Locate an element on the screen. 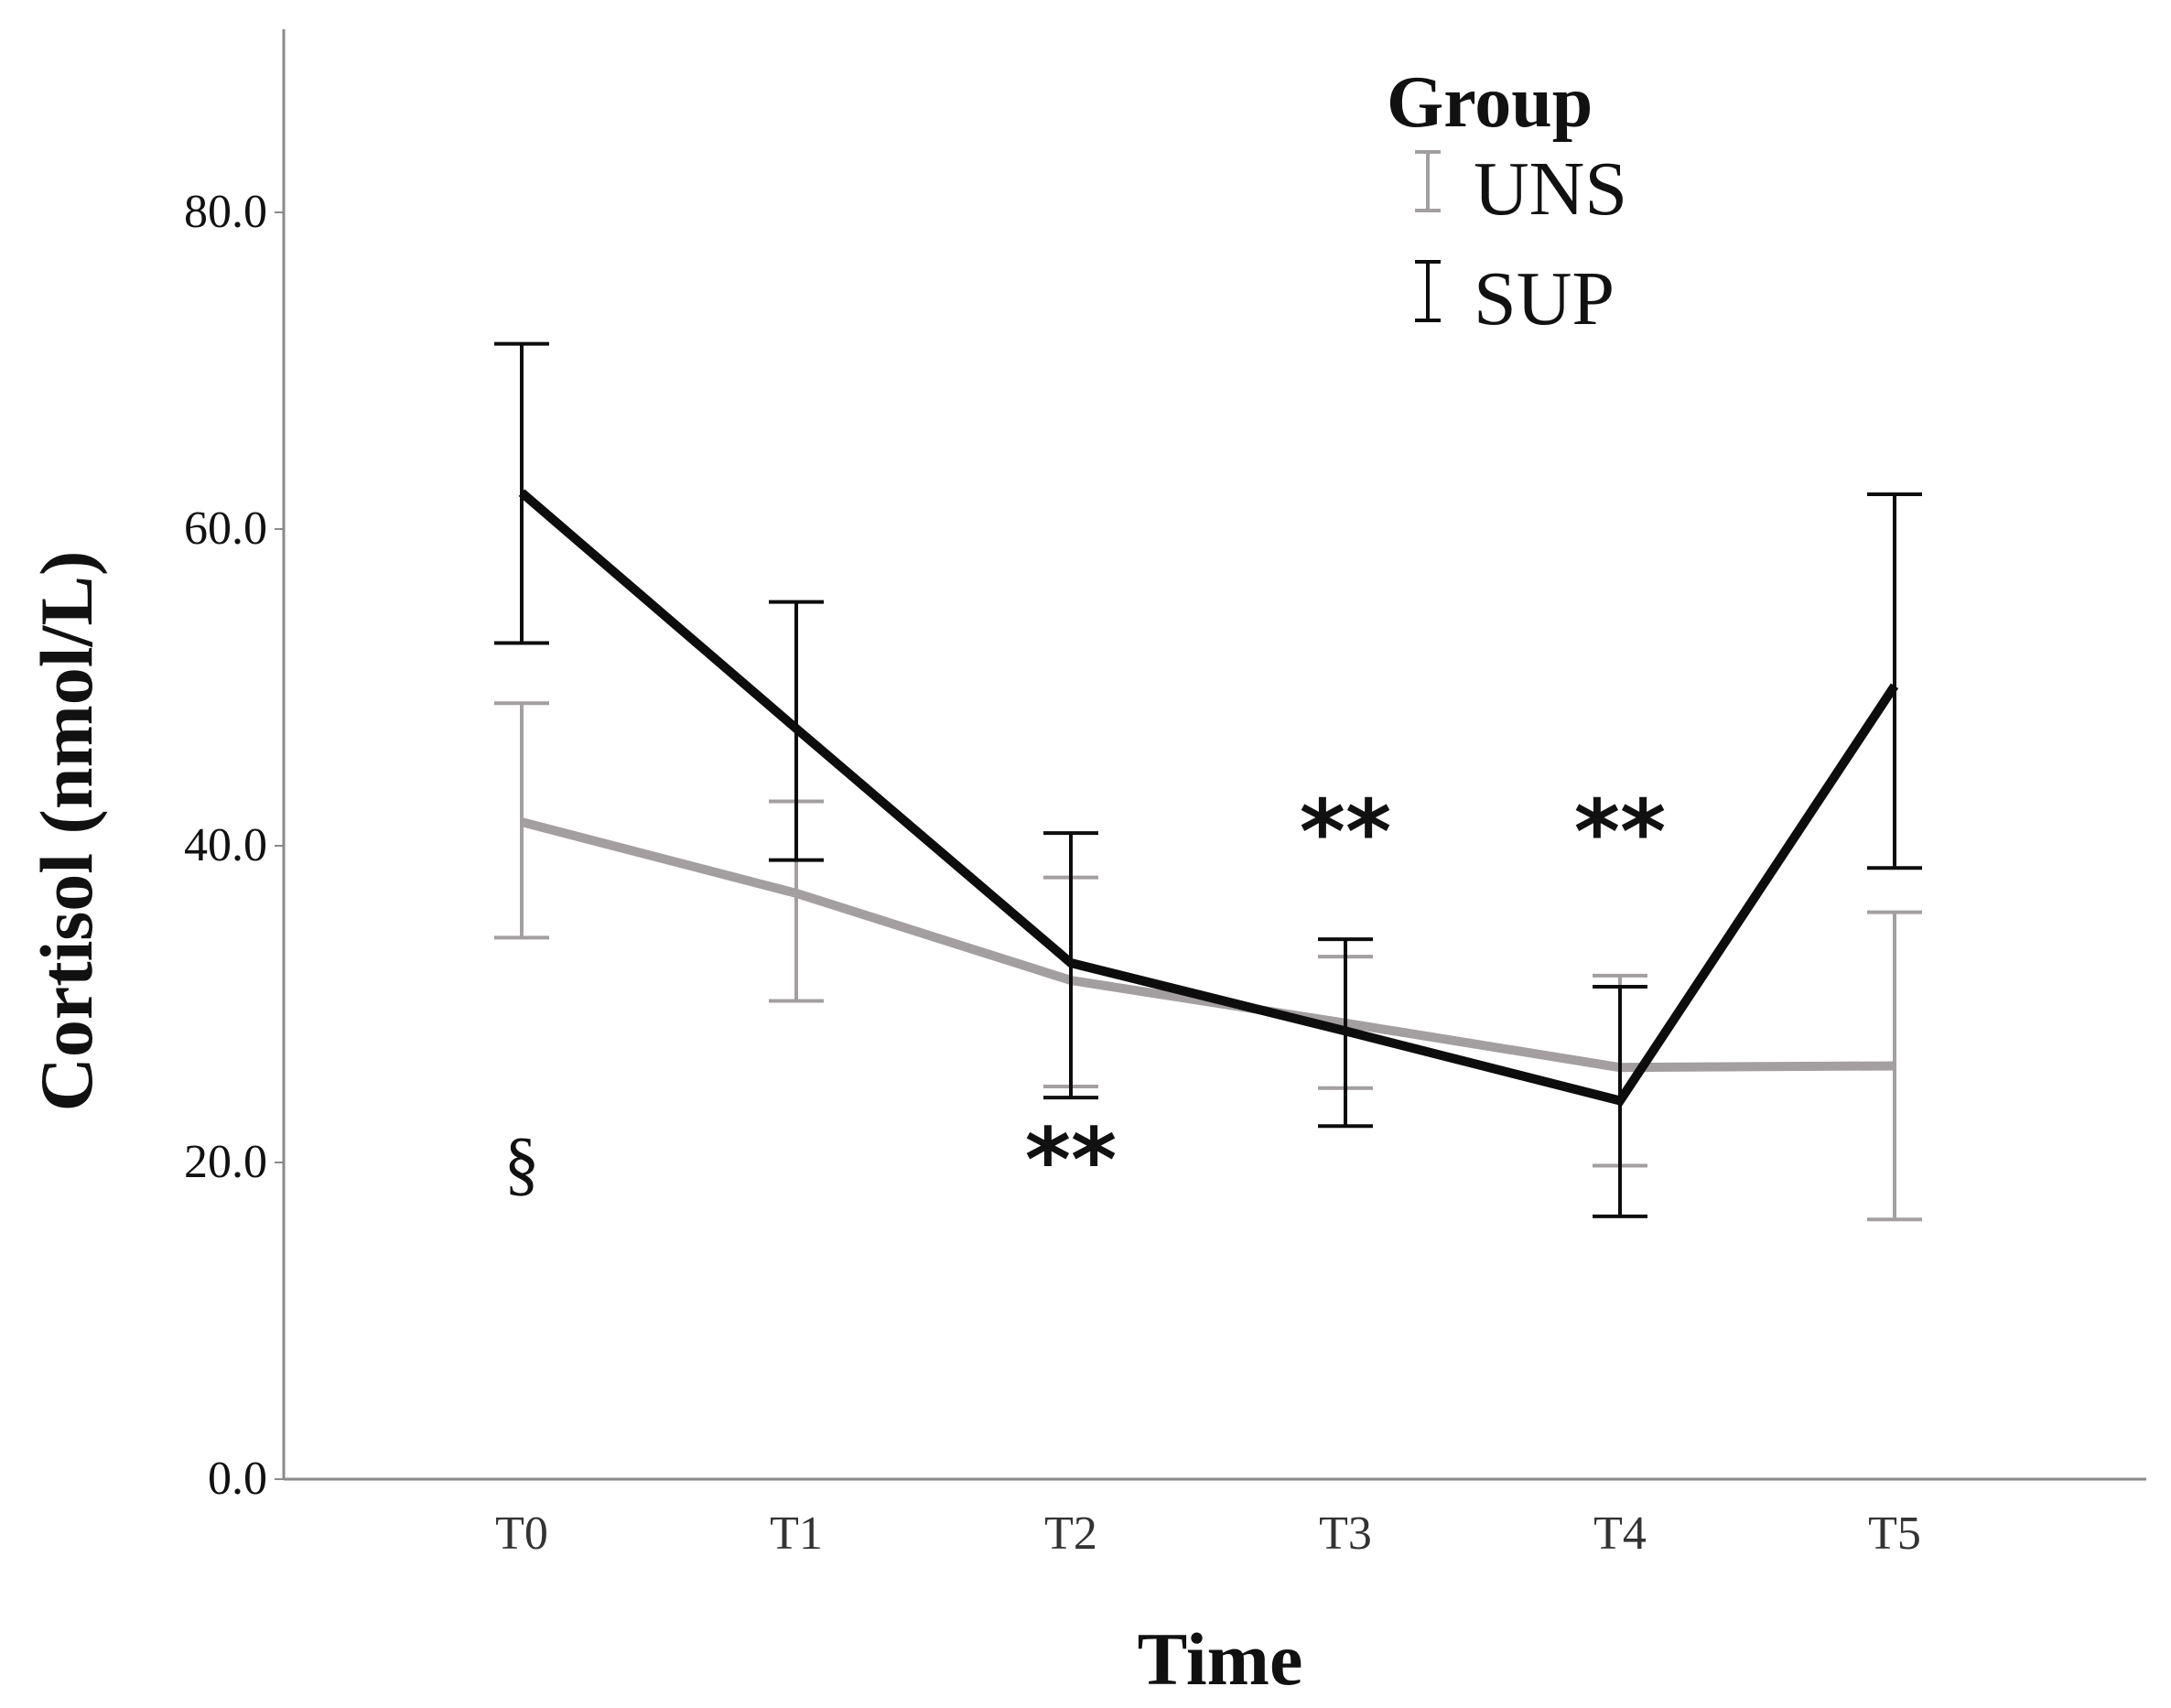 Image resolution: width=2171 pixels, height=1708 pixels. y-axis-ticks: 0.0 20.0 40.0 60.0 80.0 is located at coordinates (234, 845).